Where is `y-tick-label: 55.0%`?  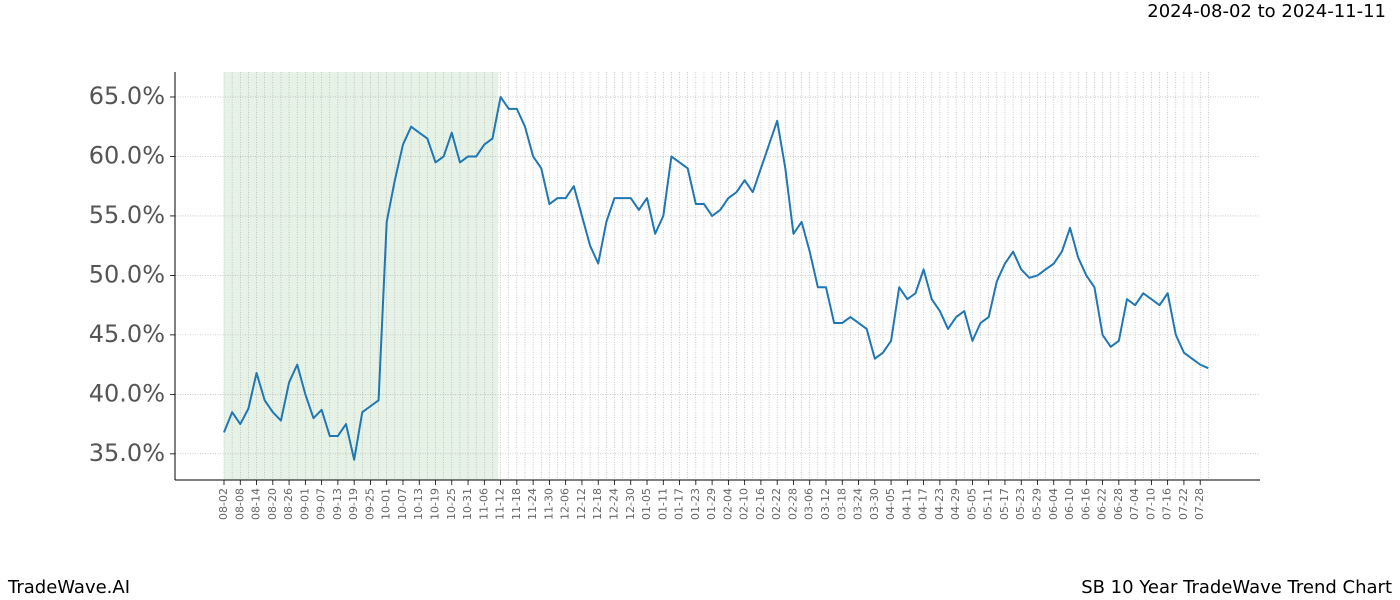
y-tick-label: 55.0% is located at coordinates (127, 215).